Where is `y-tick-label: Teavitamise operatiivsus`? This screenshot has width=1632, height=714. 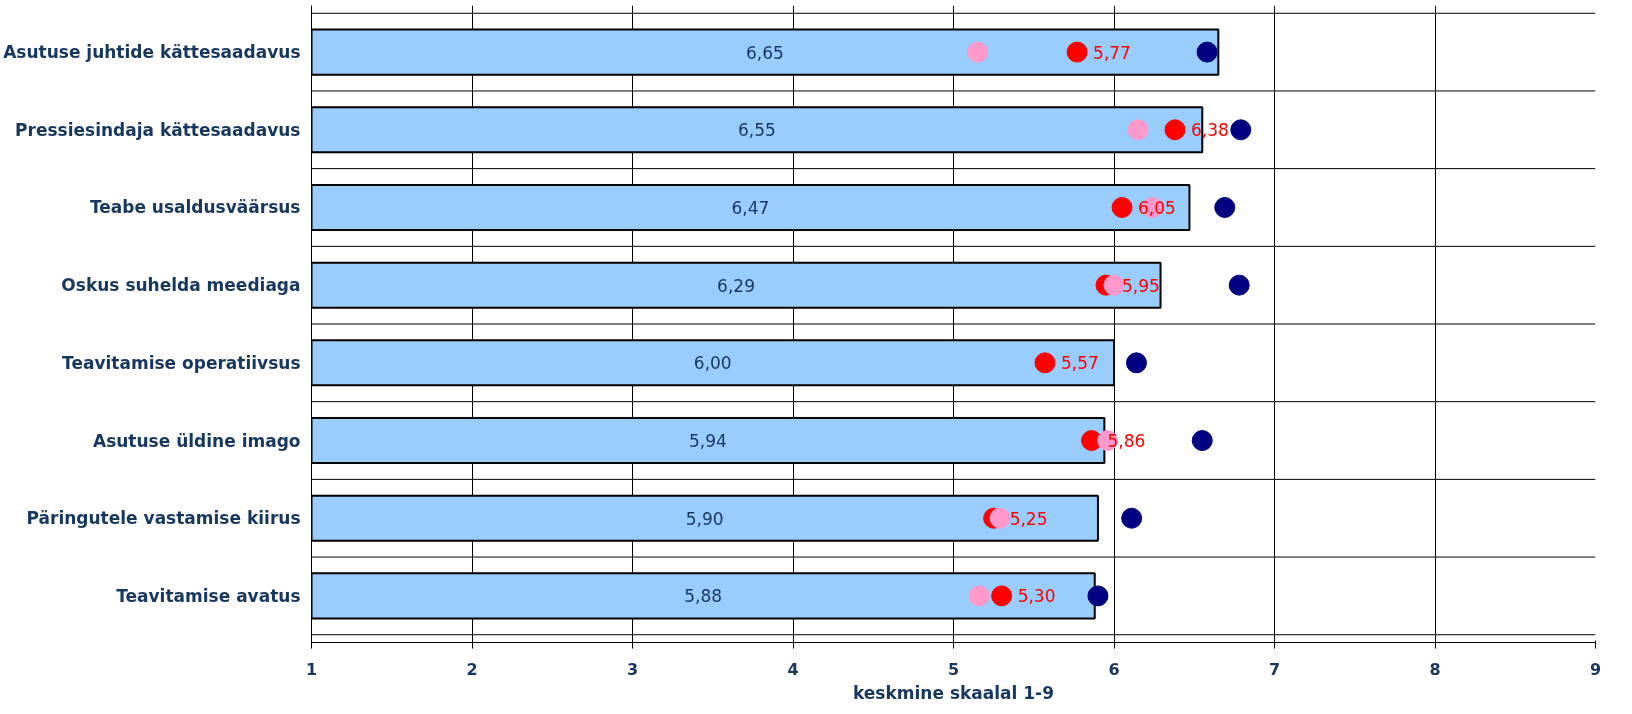 y-tick-label: Teavitamise operatiivsus is located at coordinates (181, 362).